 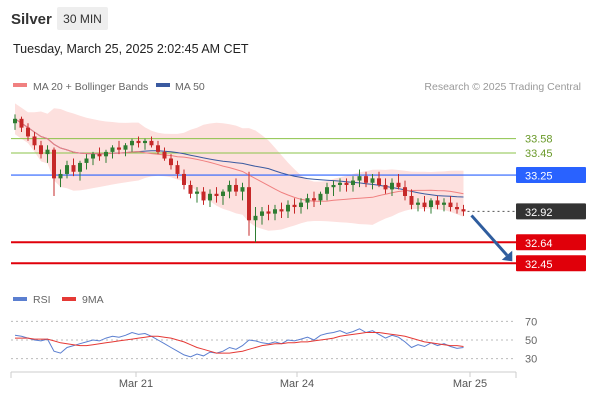 What do you see at coordinates (539, 244) in the screenshot?
I see `support-level-label: 32.64` at bounding box center [539, 244].